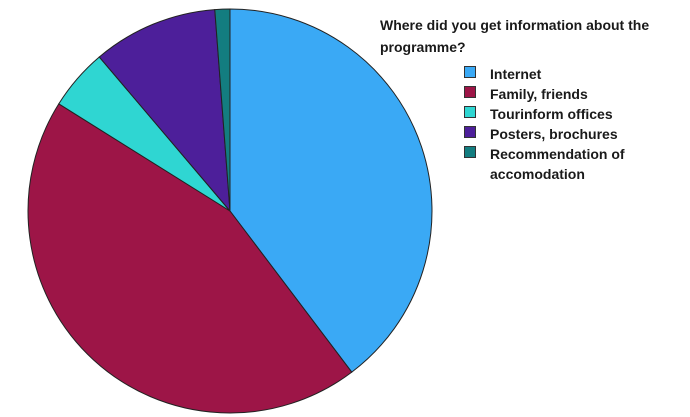 The width and height of the screenshot is (690, 417). I want to click on legend-label-internet: Internet, so click(516, 74).